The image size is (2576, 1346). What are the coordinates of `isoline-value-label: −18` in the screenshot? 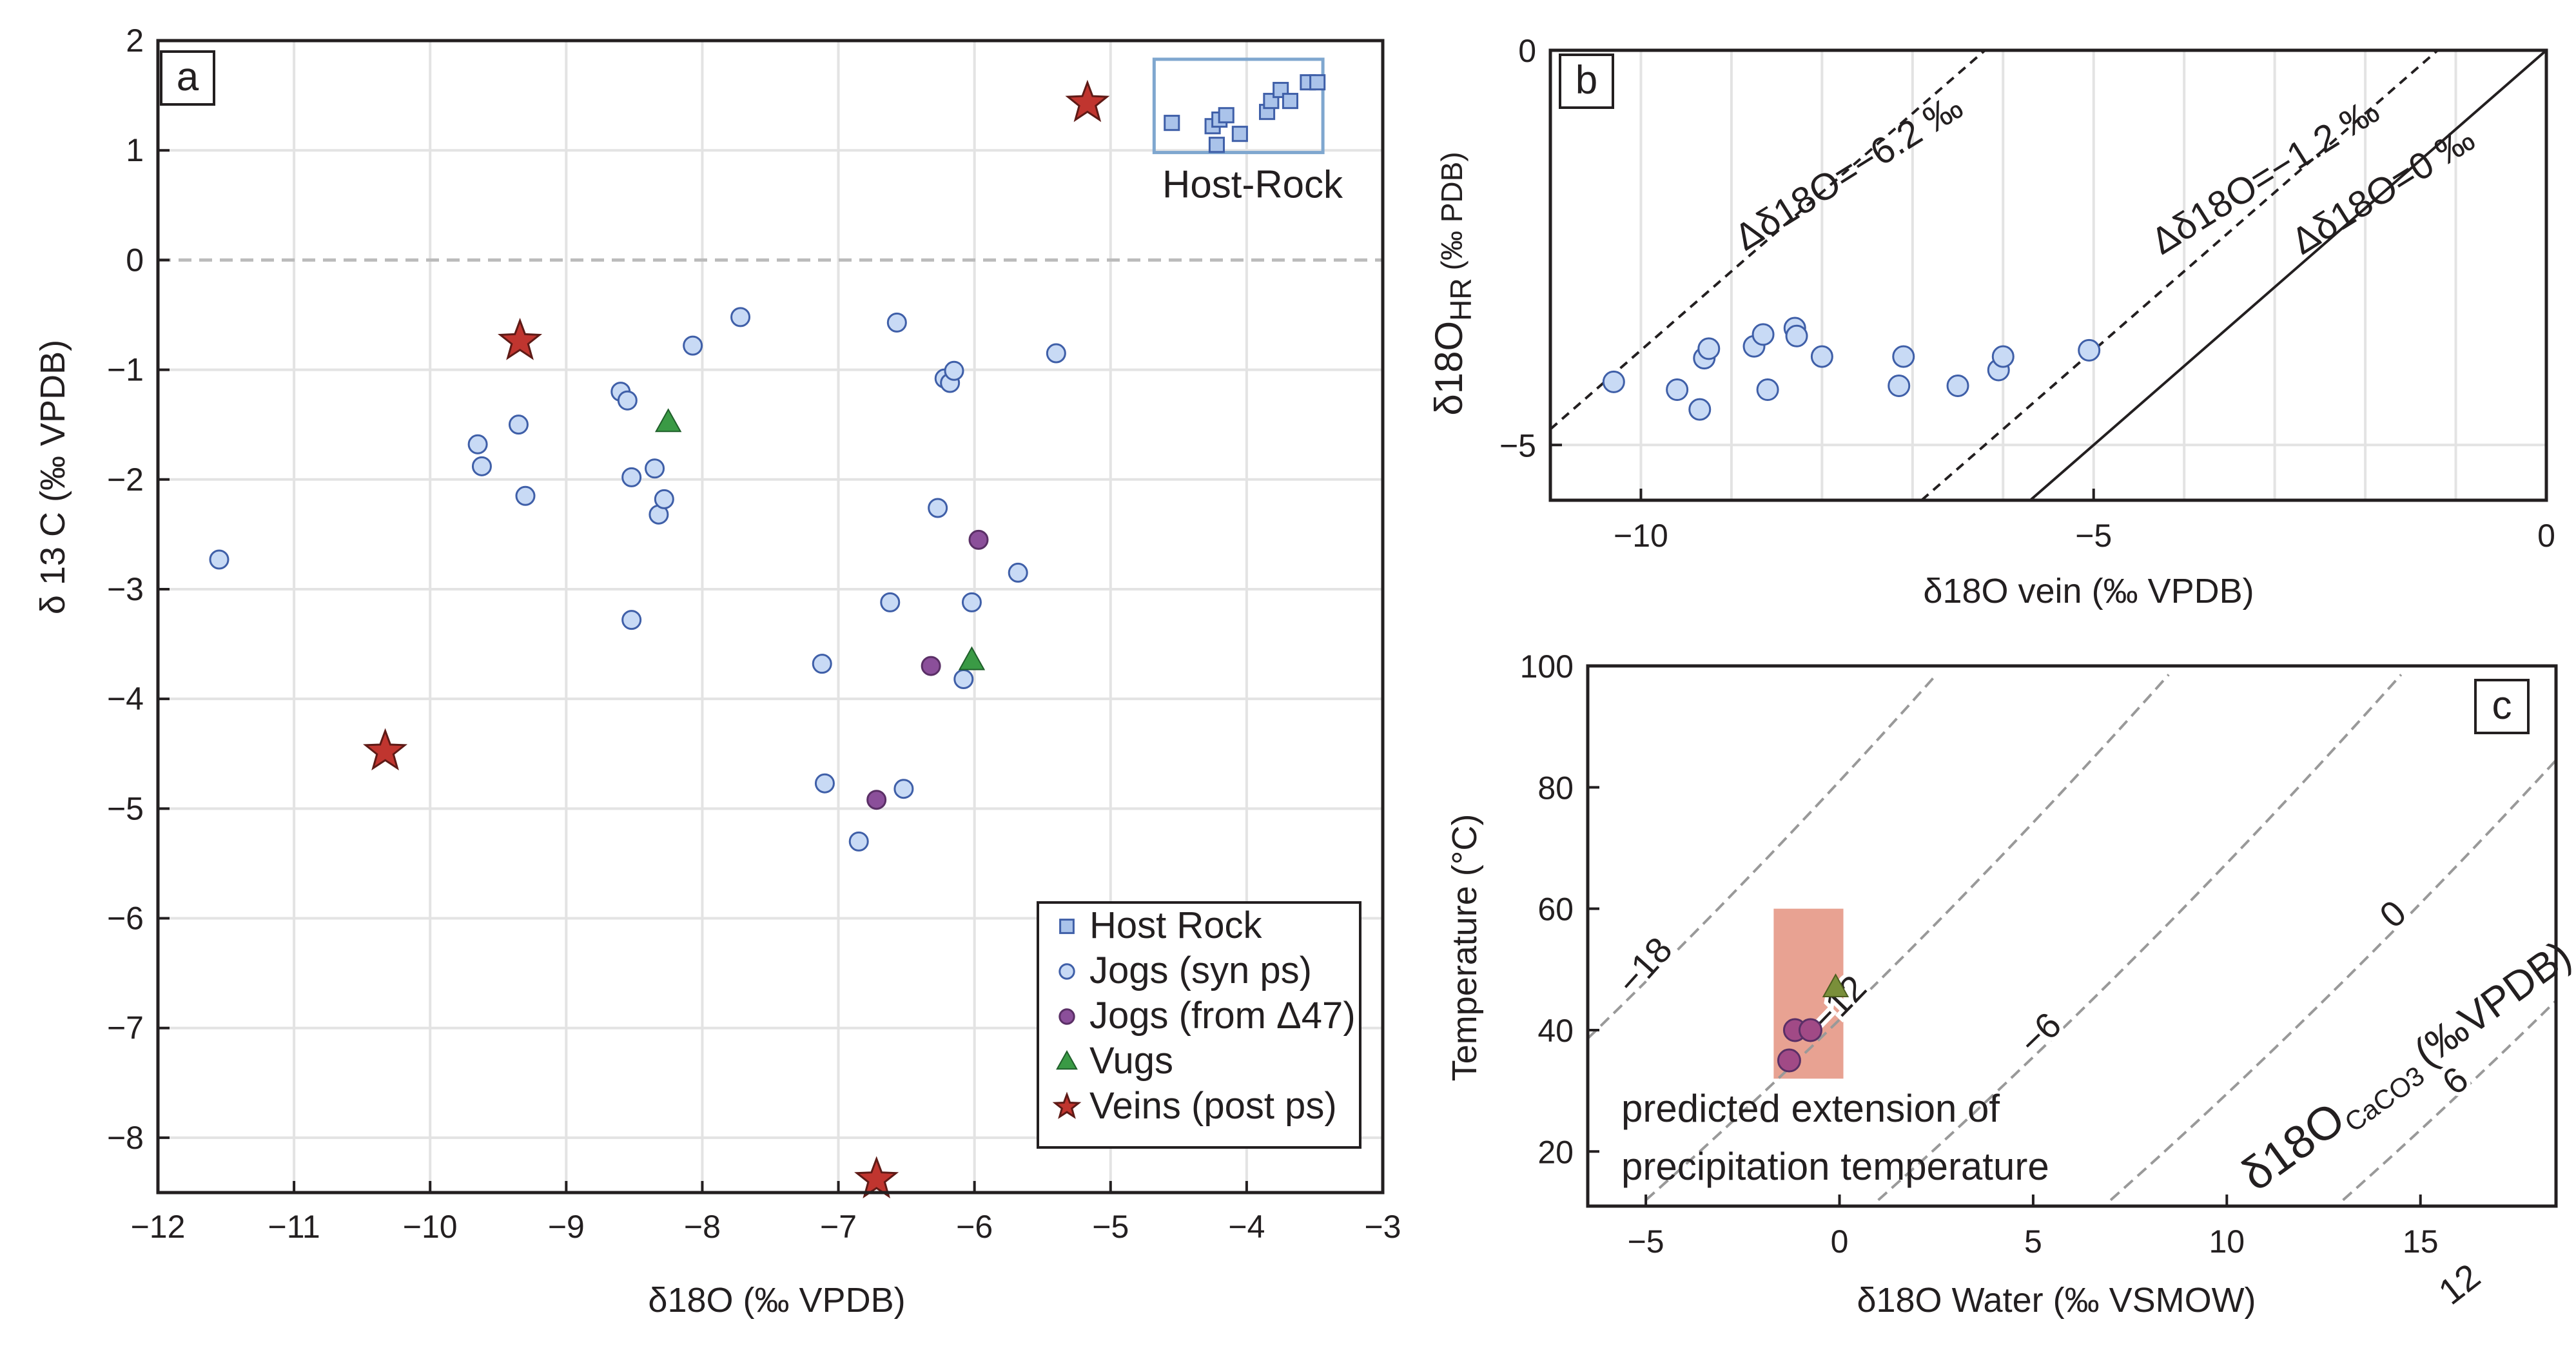 It's located at (1644, 965).